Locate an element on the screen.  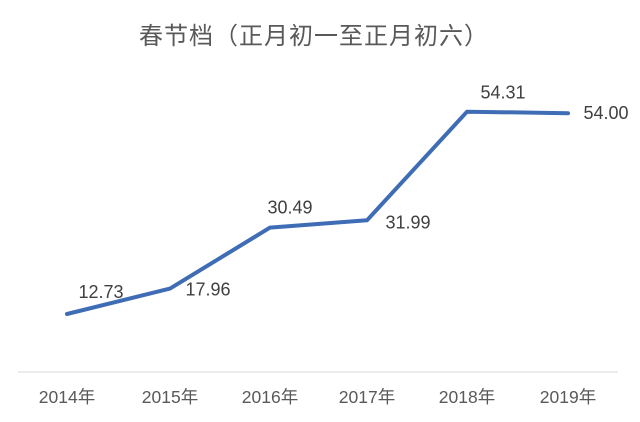
x-axis-label: 2017年 is located at coordinates (367, 397).